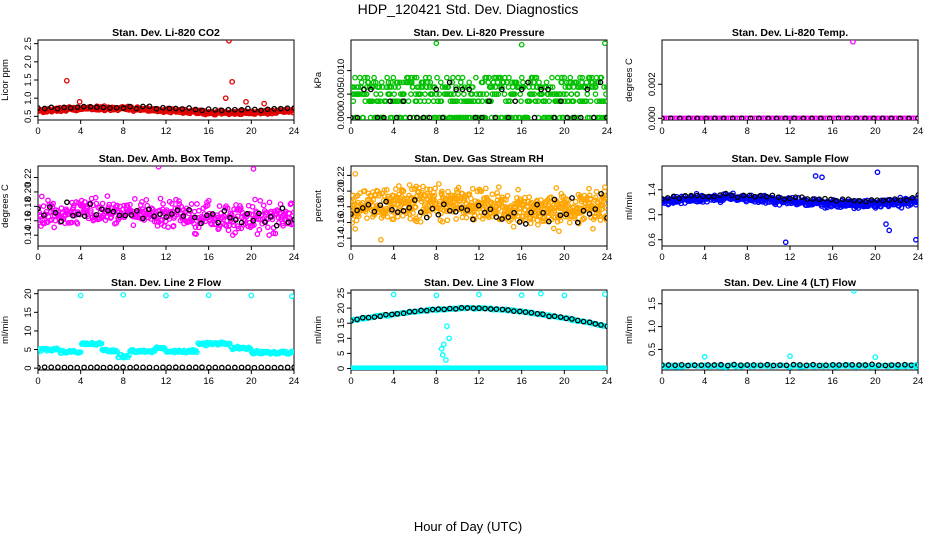 This screenshot has height=540, width=936. What do you see at coordinates (478, 33) in the screenshot?
I see `panel-title: Stan. Dev. Li-820 Pressure` at bounding box center [478, 33].